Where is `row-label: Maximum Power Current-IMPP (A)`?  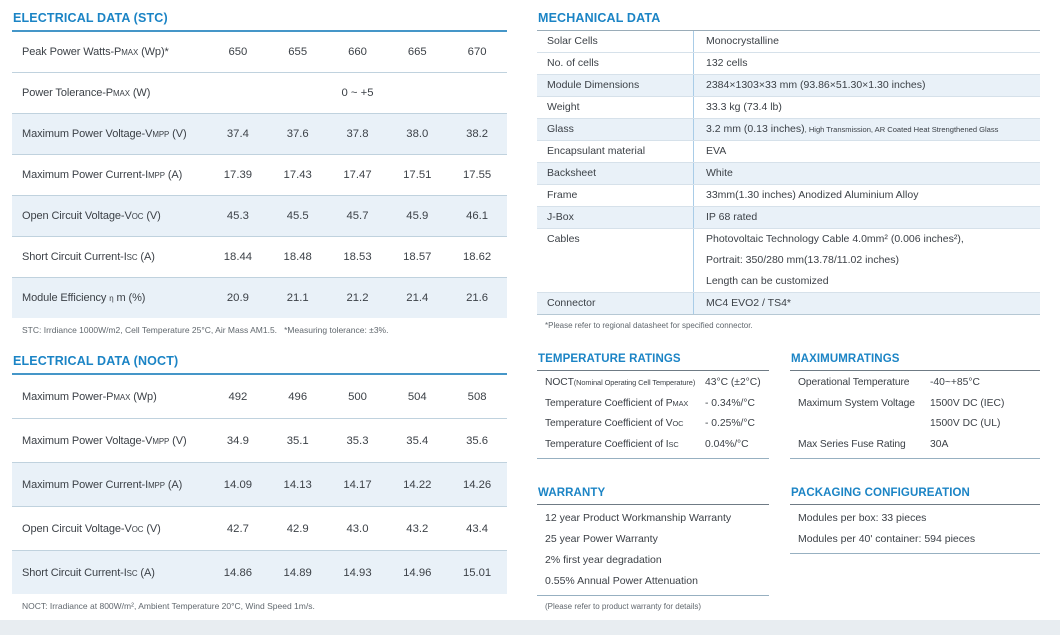
row-label: Maximum Power Current-IMPP (A) is located at coordinates (102, 484).